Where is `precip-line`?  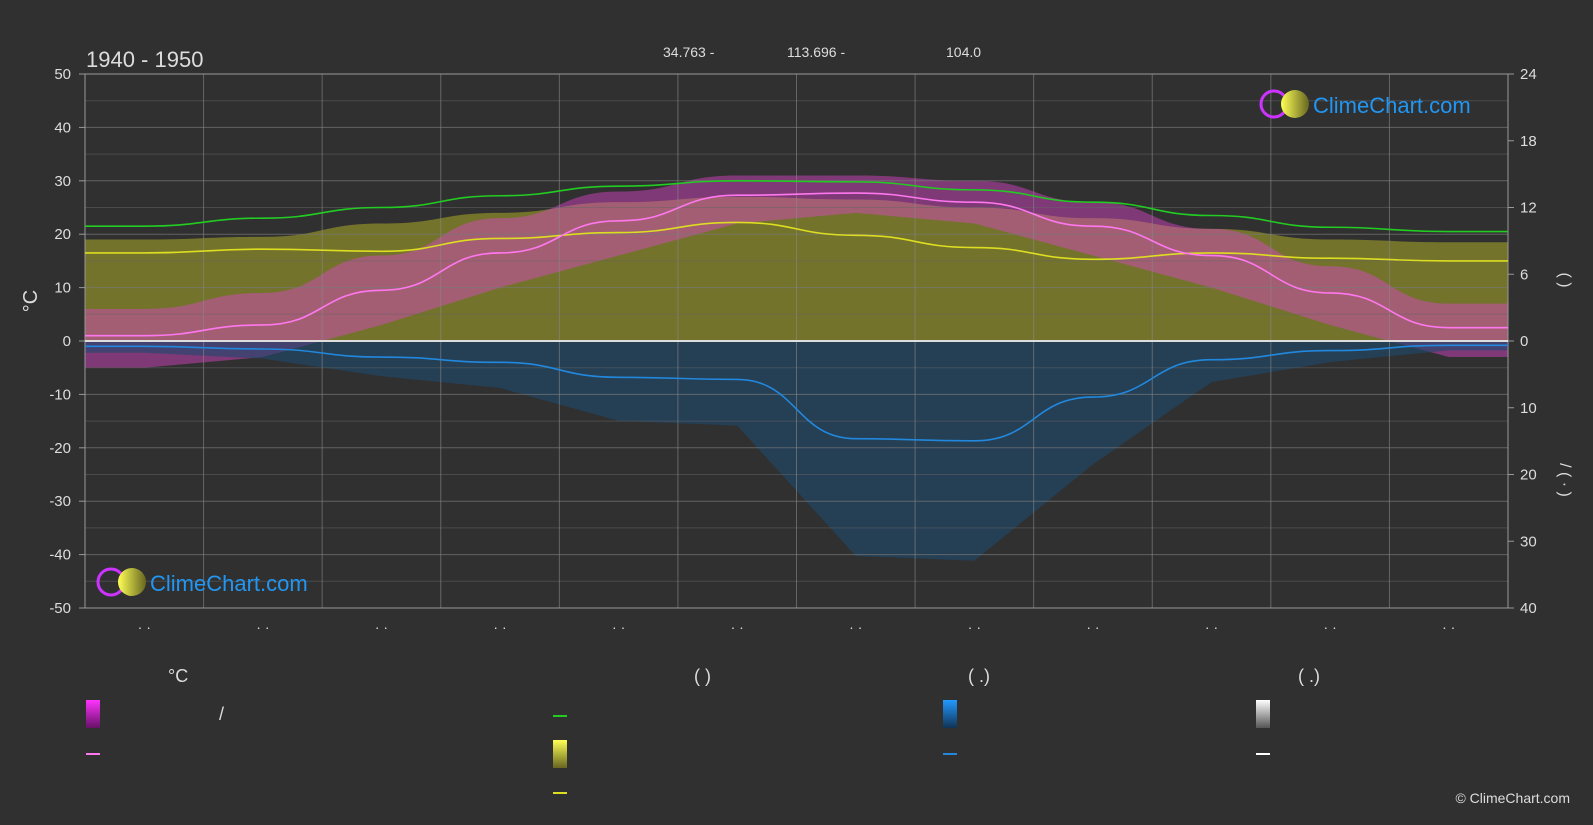
precip-line is located at coordinates (796, 393).